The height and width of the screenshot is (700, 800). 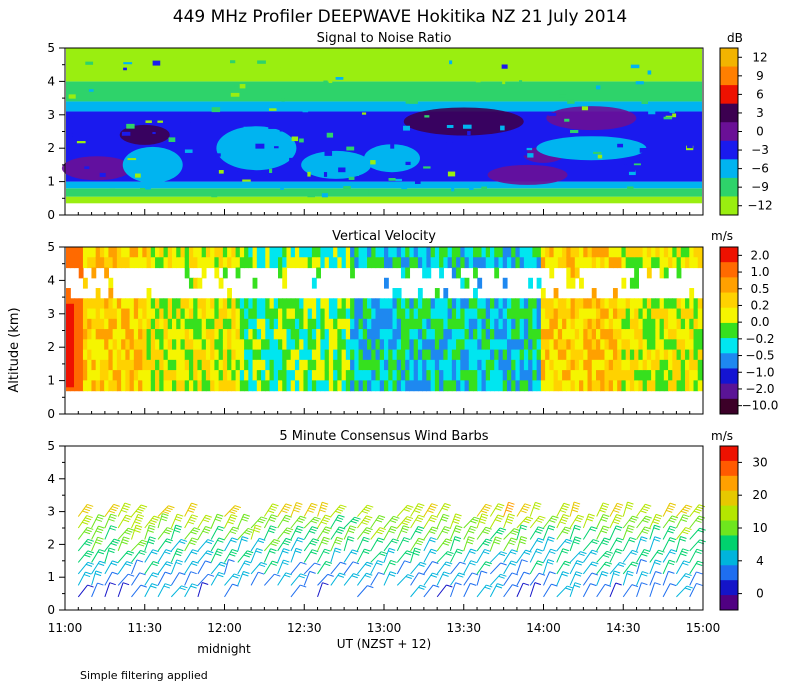 I want to click on colorbar-tick-label: 0.5, so click(x=759, y=289).